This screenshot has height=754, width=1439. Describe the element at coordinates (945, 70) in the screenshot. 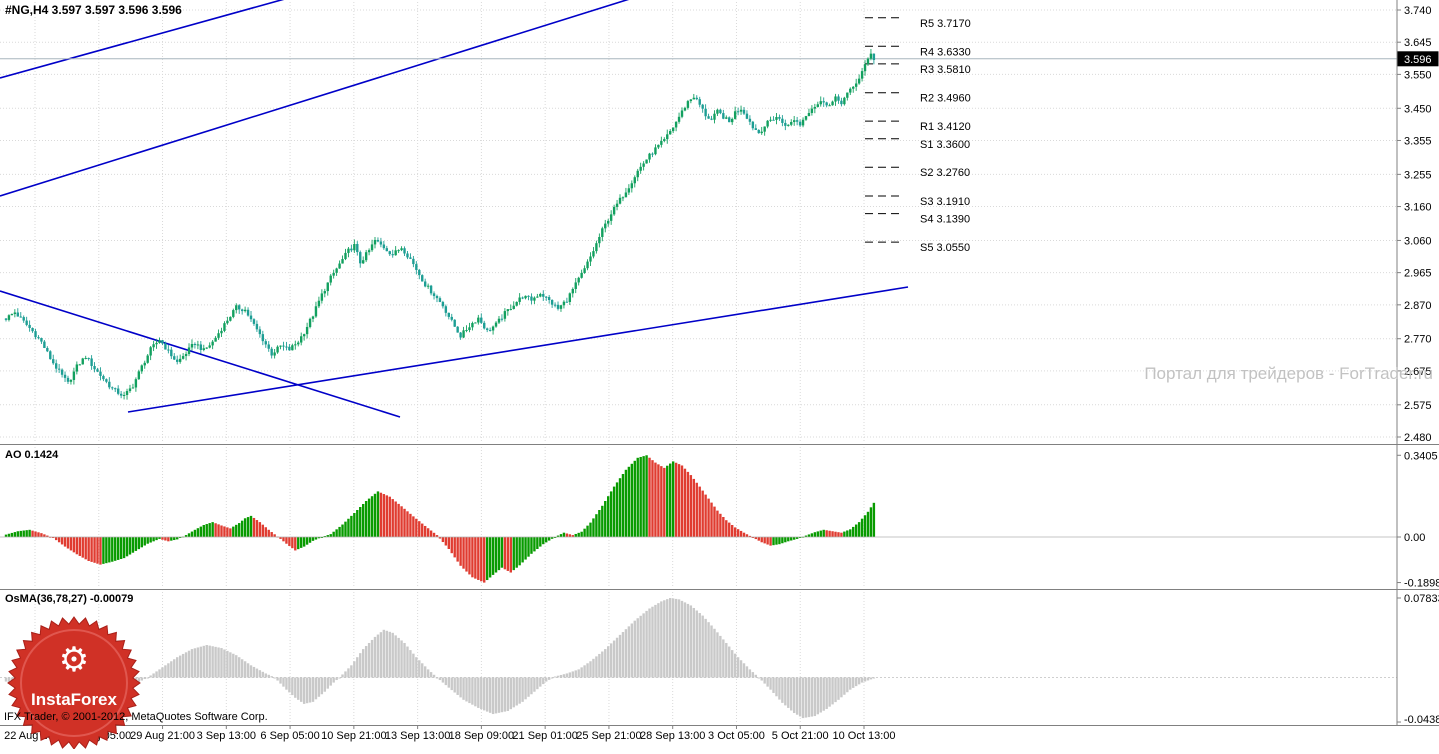

I see `pivot-level-label: R3 3.5810` at that location.